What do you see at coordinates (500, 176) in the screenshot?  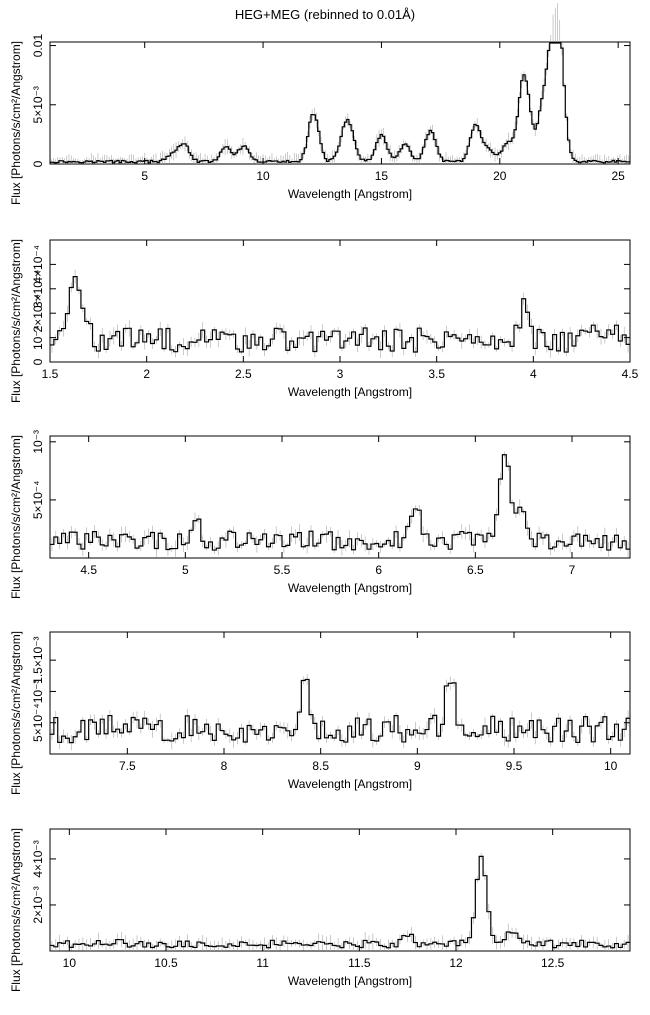 I see `x-tick-label: 20` at bounding box center [500, 176].